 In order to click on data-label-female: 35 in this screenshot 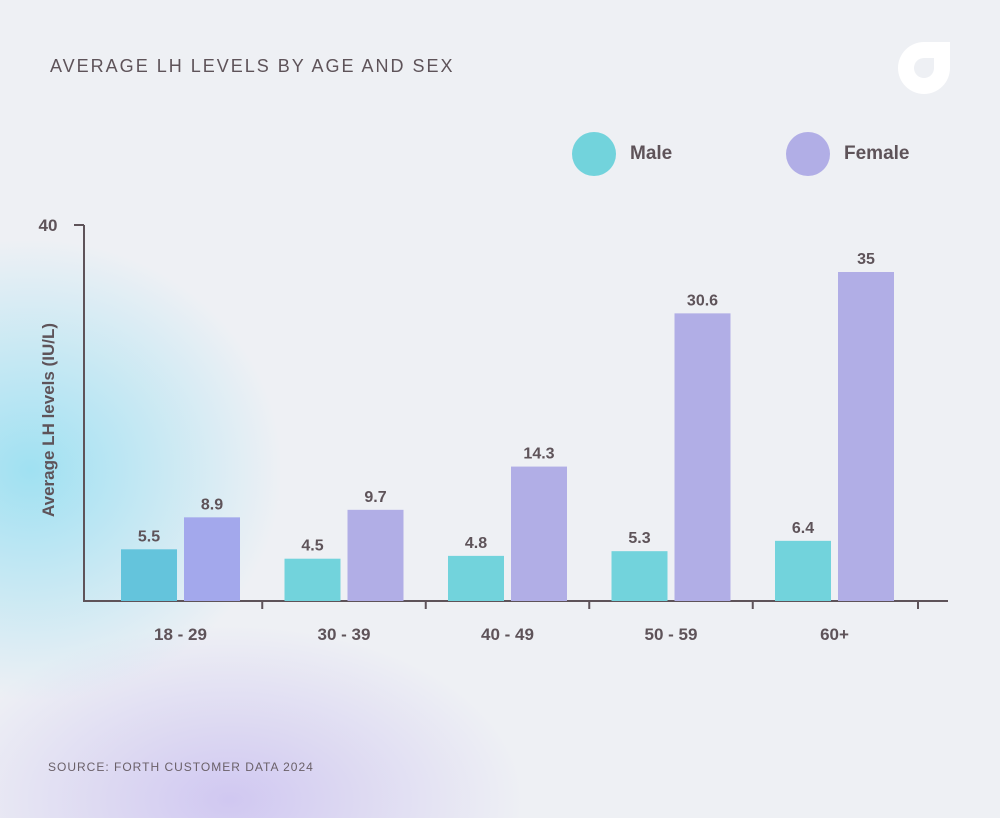, I will do `click(866, 259)`.